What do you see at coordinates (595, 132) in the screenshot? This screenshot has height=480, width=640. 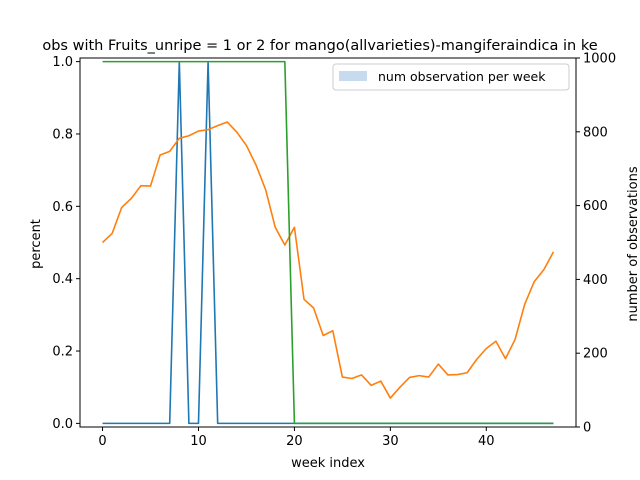 I see `y2-tick-label: 800` at bounding box center [595, 132].